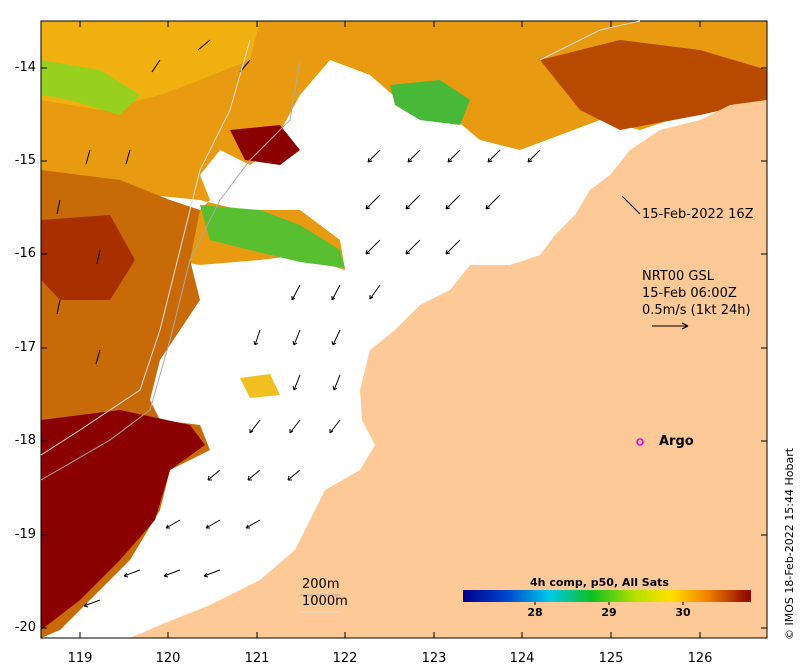  I want to click on x-tick-label: 122, so click(345, 658).